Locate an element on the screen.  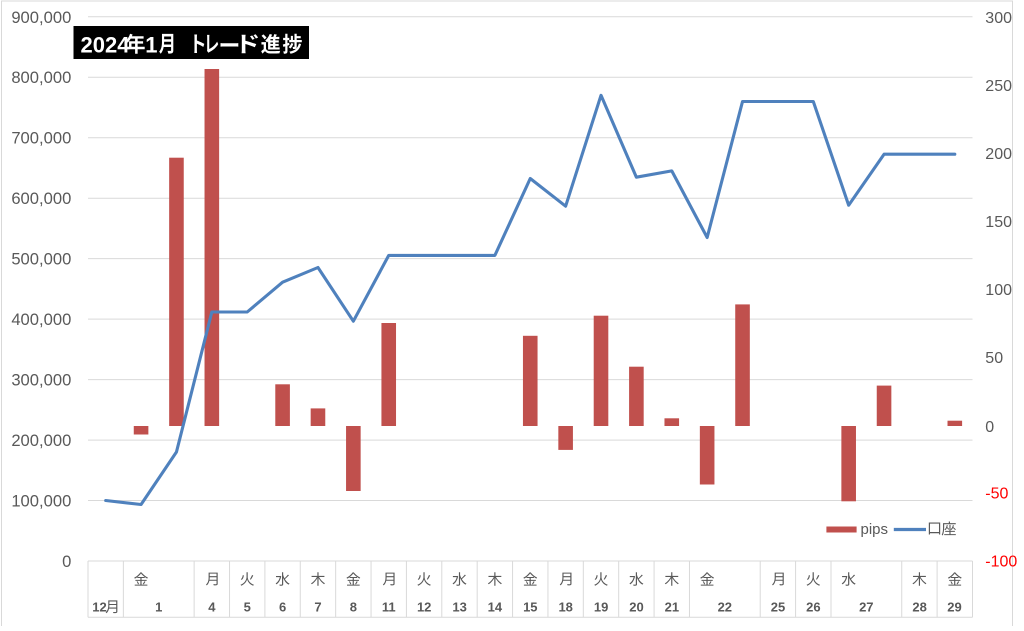
svg-text: 50 is located at coordinates (994, 358).